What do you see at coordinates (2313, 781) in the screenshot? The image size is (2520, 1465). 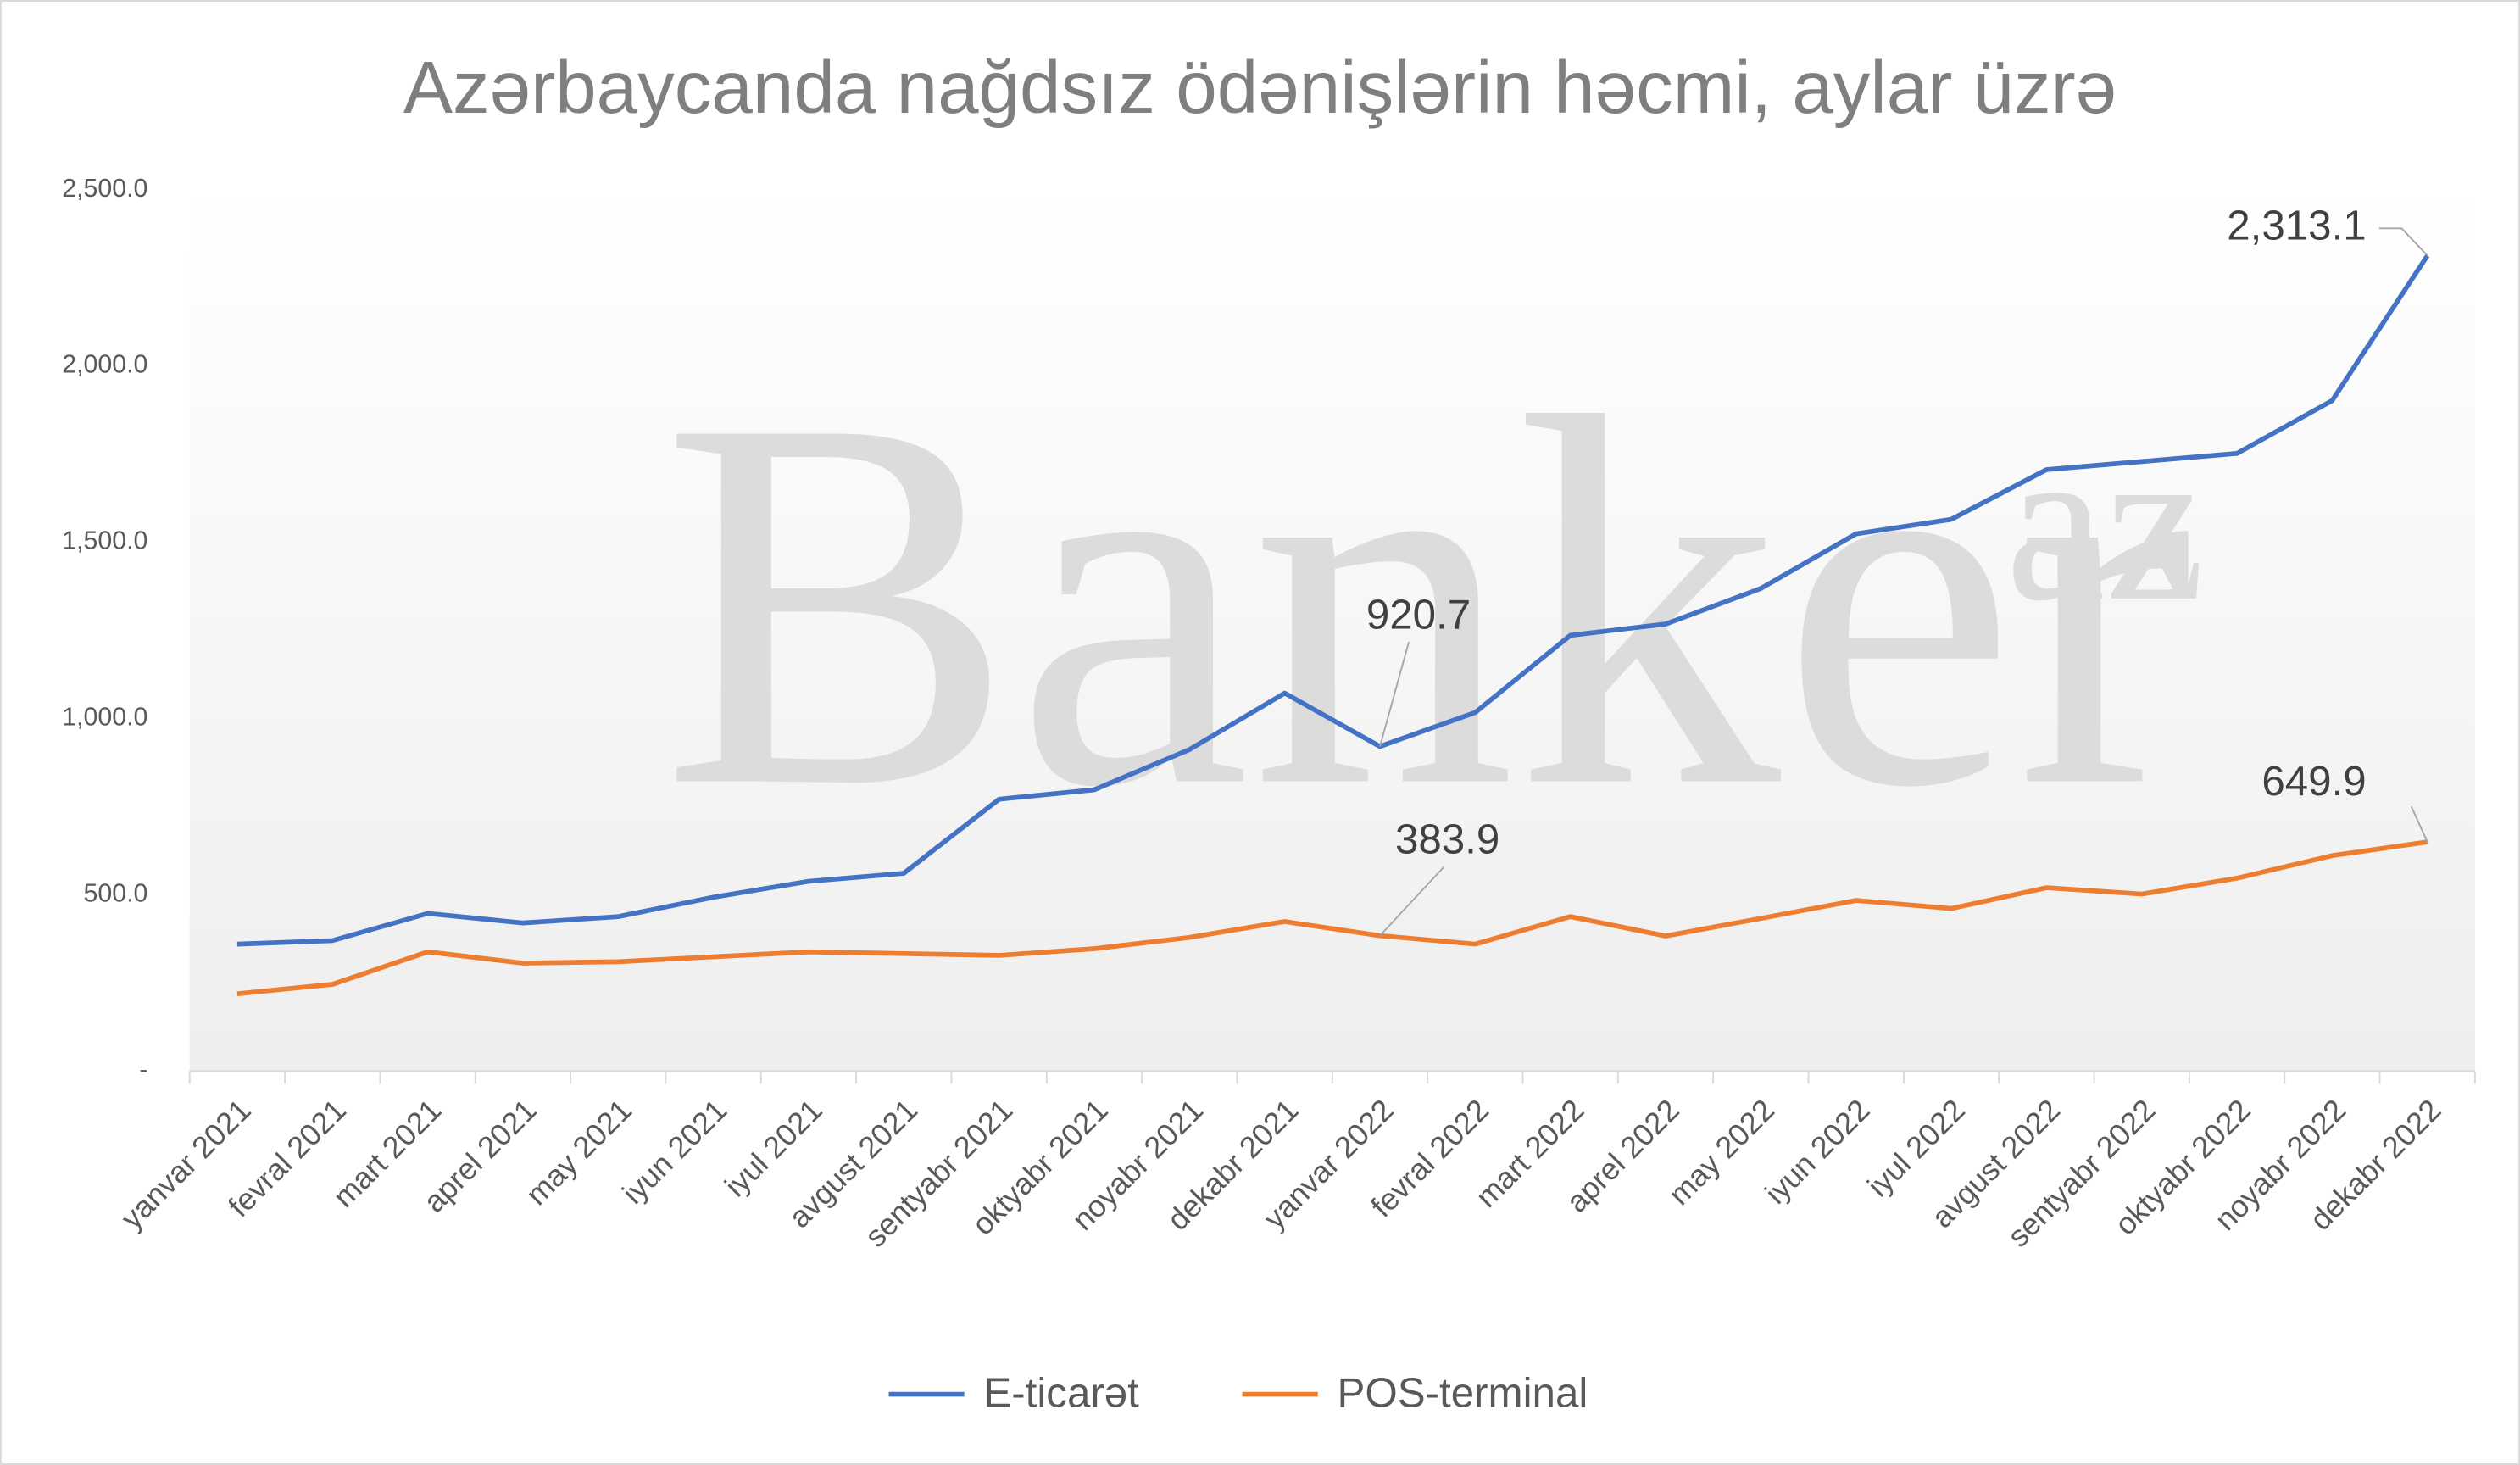 I see `data-label: 649.9` at bounding box center [2313, 781].